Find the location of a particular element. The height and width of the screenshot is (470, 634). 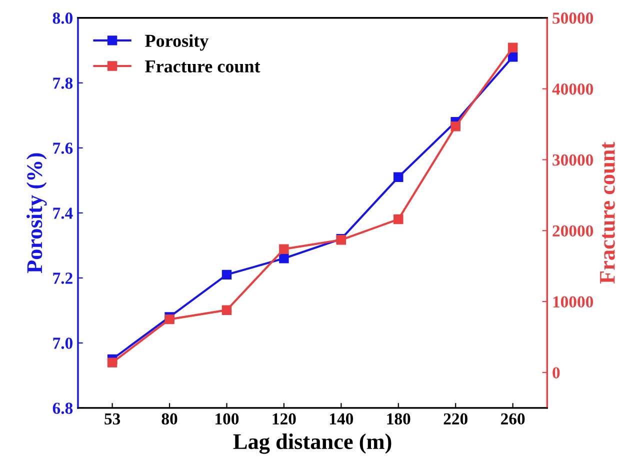

y2-tick-label: 10000 is located at coordinates (573, 302).